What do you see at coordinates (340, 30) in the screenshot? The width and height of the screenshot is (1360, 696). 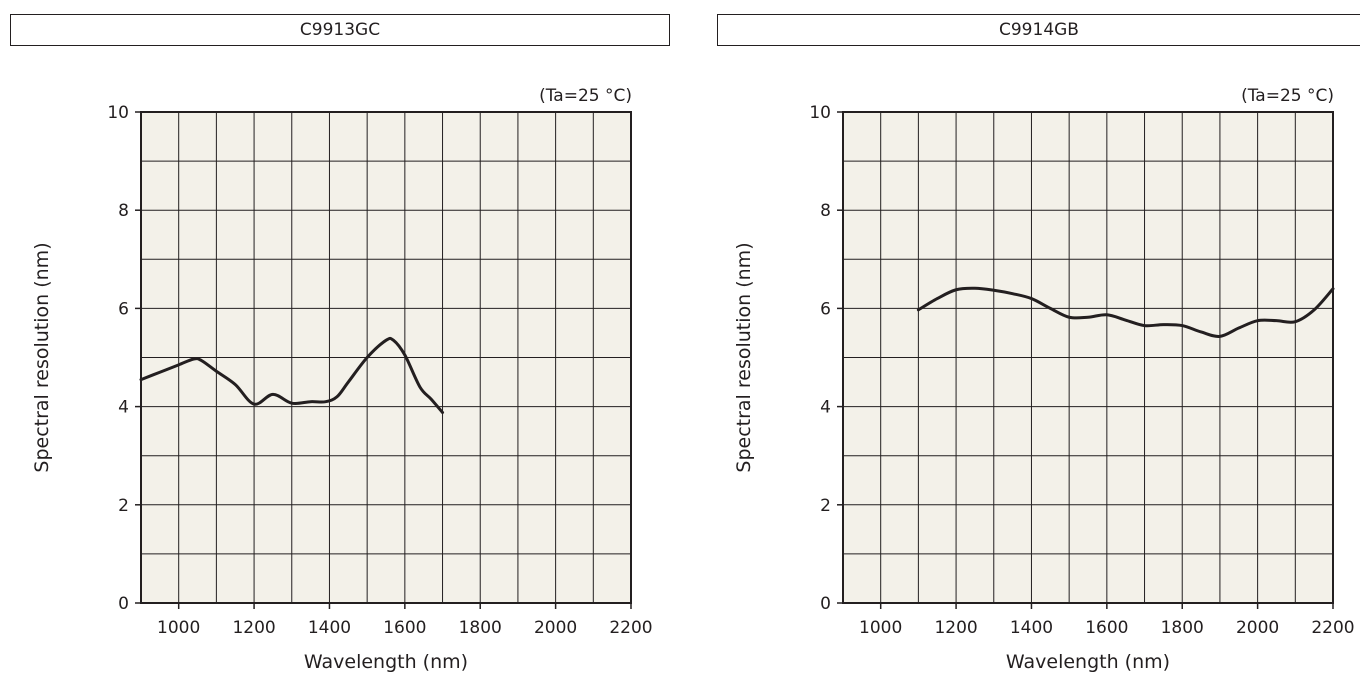 I see `chart-title-c9913gc: C9913GC` at bounding box center [340, 30].